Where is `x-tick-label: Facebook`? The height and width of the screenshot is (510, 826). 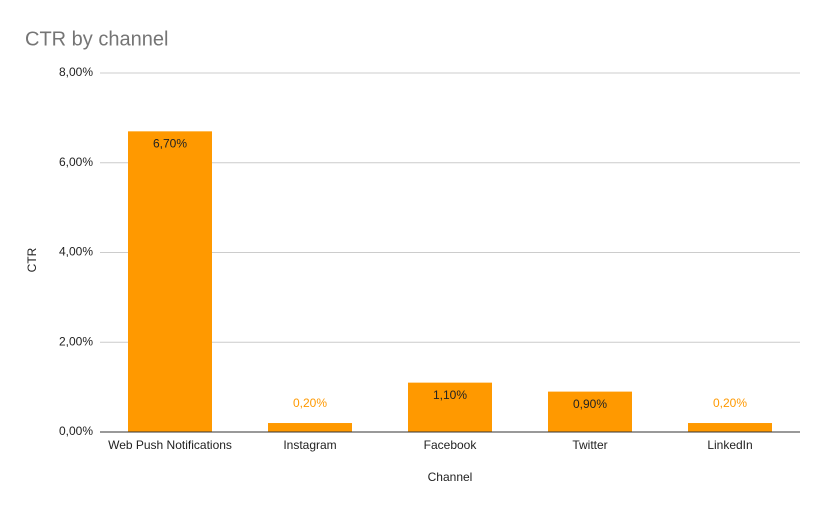 x-tick-label: Facebook is located at coordinates (451, 445).